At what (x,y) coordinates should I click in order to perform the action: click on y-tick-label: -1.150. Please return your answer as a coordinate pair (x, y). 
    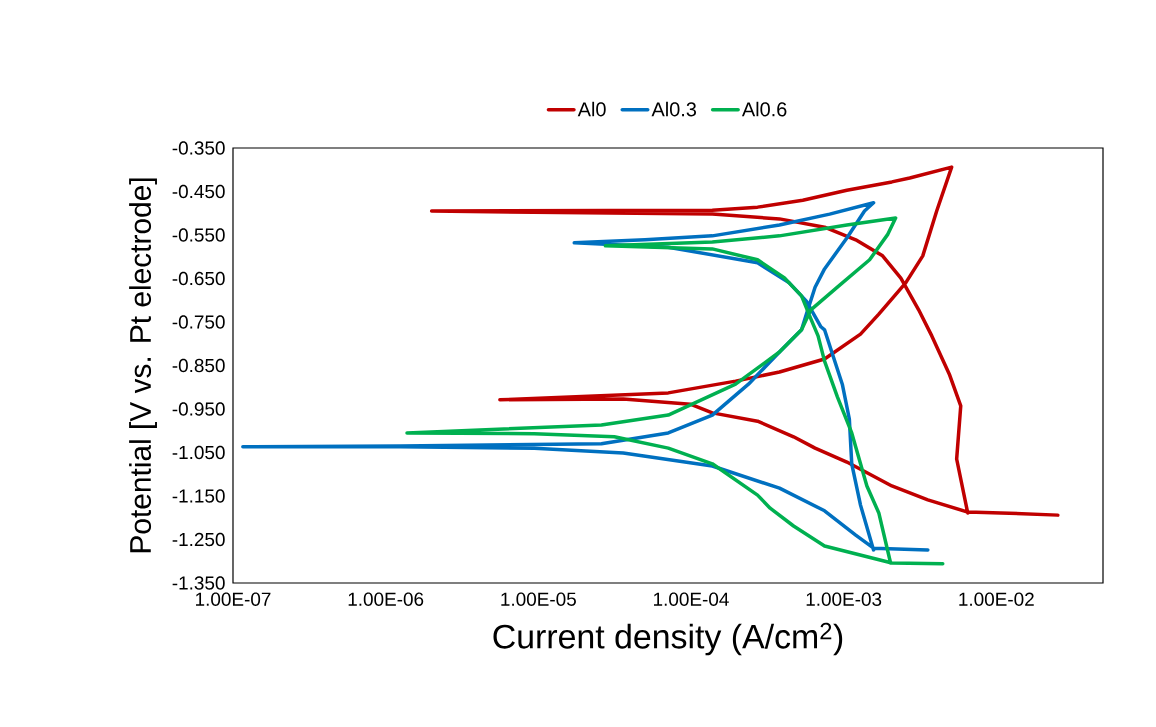
    Looking at the image, I should click on (198, 496).